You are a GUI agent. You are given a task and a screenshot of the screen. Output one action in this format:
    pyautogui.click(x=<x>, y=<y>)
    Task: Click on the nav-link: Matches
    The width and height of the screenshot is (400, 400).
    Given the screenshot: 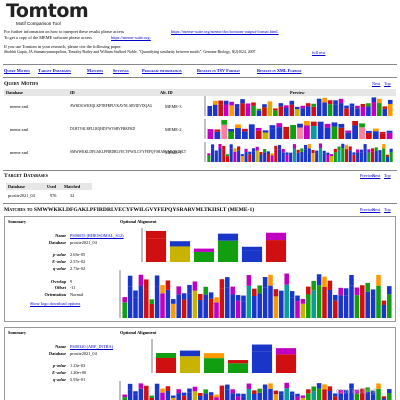 What is the action you would take?
    pyautogui.click(x=95, y=70)
    